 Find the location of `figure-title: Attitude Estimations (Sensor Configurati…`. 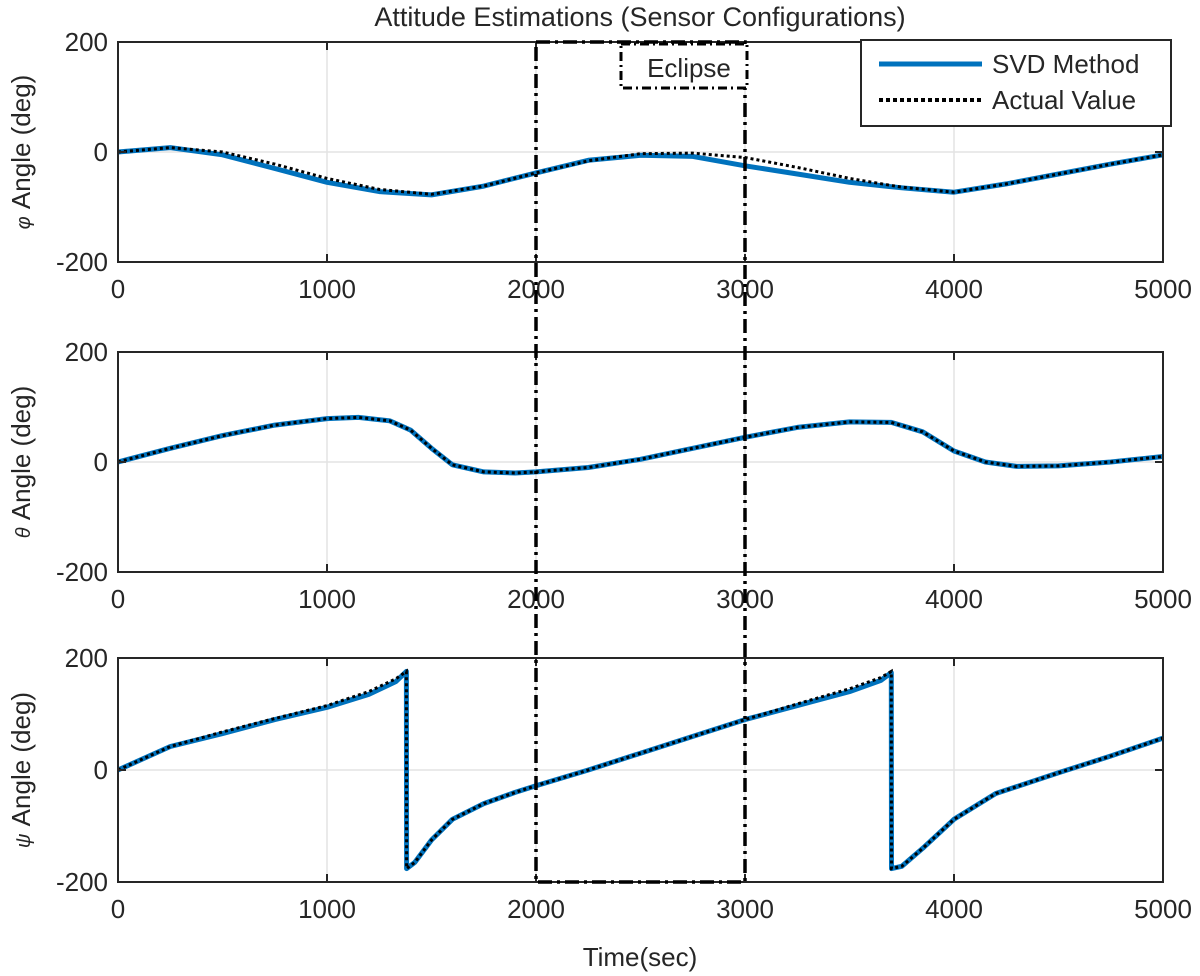

figure-title: Attitude Estimations (Sensor Configurati… is located at coordinates (639, 17).